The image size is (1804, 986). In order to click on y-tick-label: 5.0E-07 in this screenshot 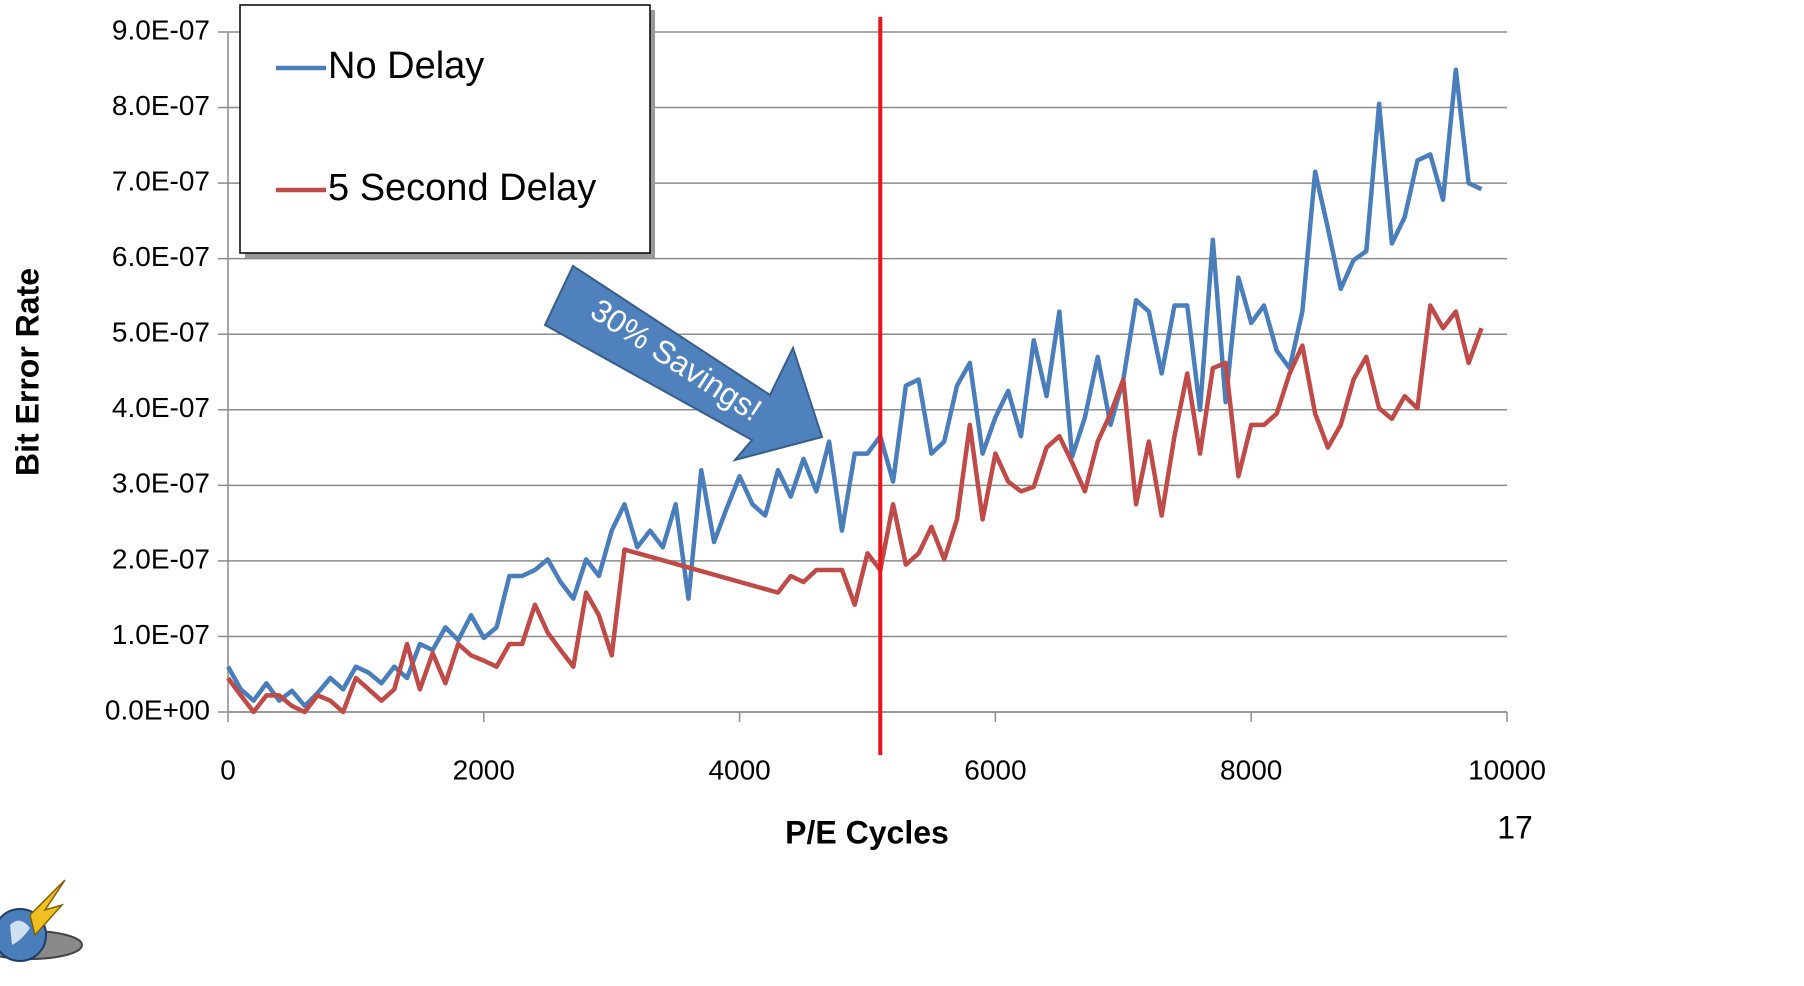, I will do `click(161, 332)`.